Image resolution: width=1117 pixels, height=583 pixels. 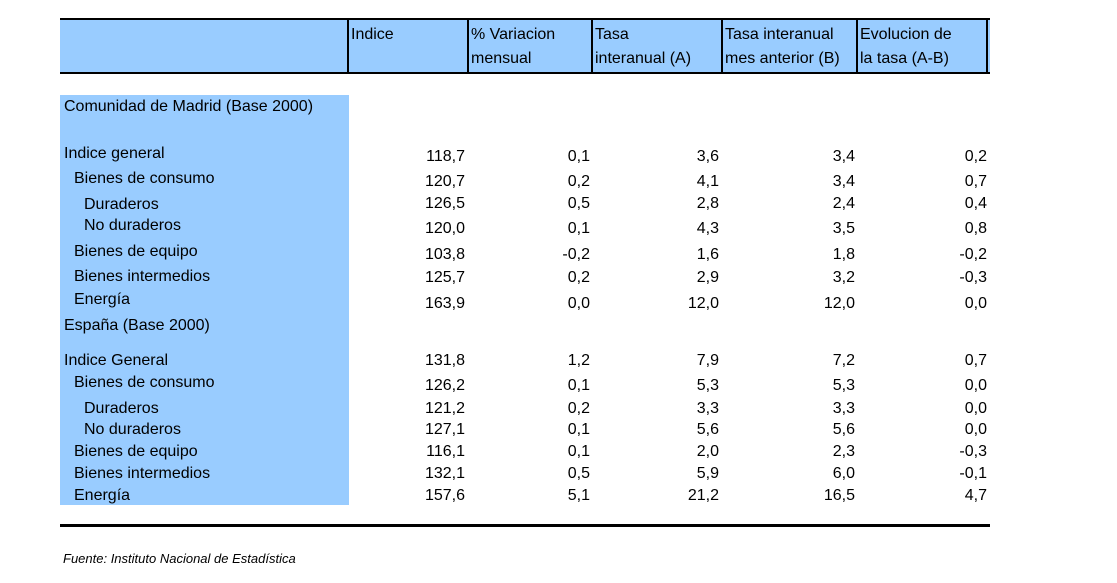 What do you see at coordinates (839, 495) in the screenshot?
I see `cell-tasa-b: 16,5` at bounding box center [839, 495].